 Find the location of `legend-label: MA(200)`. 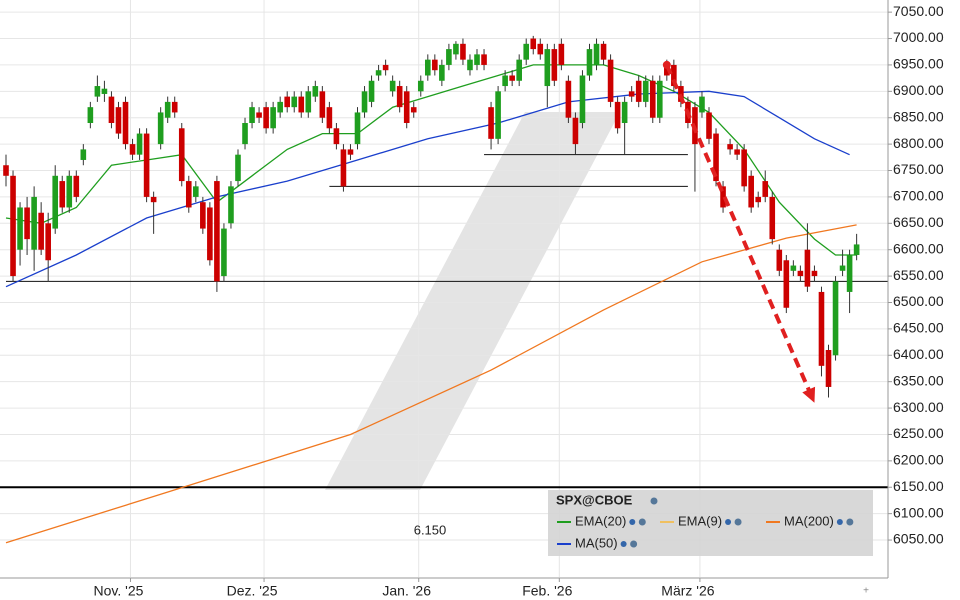

legend-label: MA(200) is located at coordinates (809, 520).